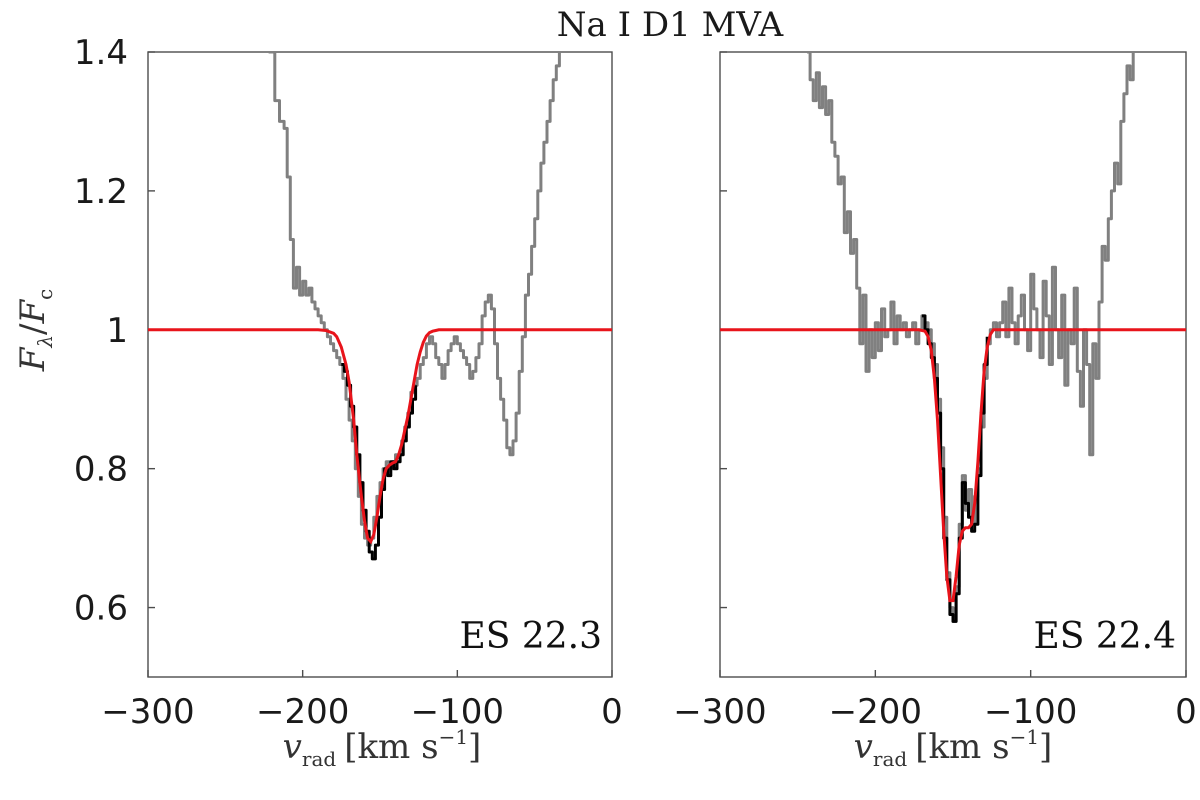 This screenshot has width=1200, height=800. I want to click on y-tick-label: 1.2, so click(101, 192).